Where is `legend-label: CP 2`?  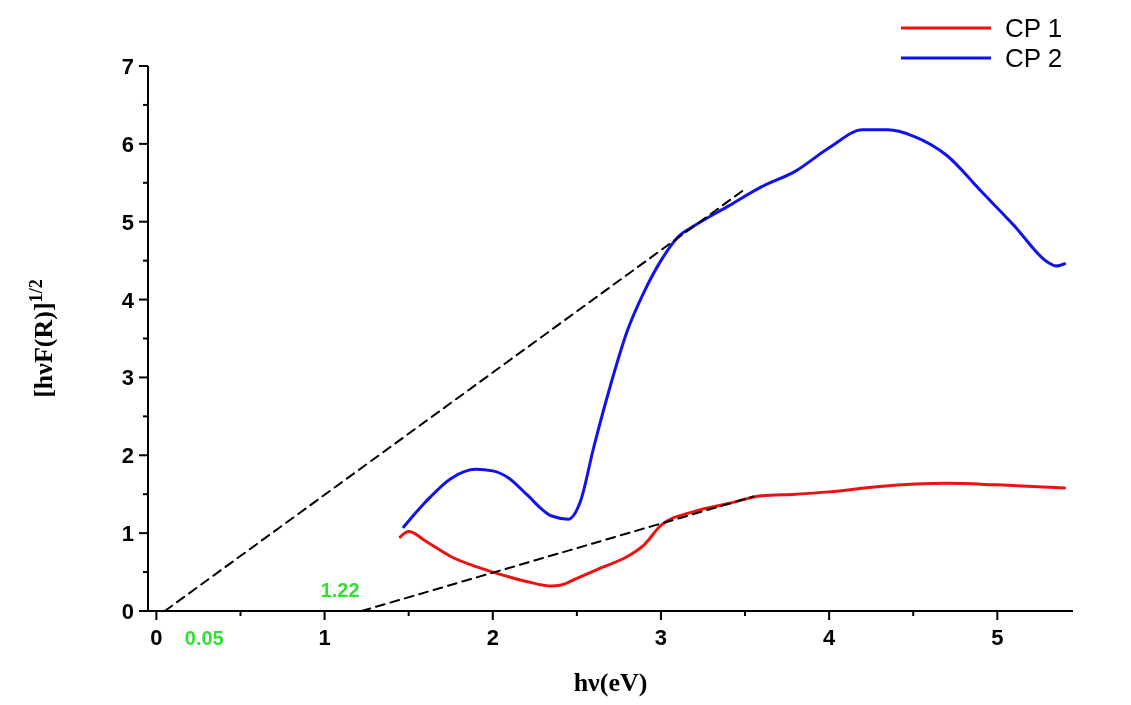 legend-label: CP 2 is located at coordinates (1034, 58).